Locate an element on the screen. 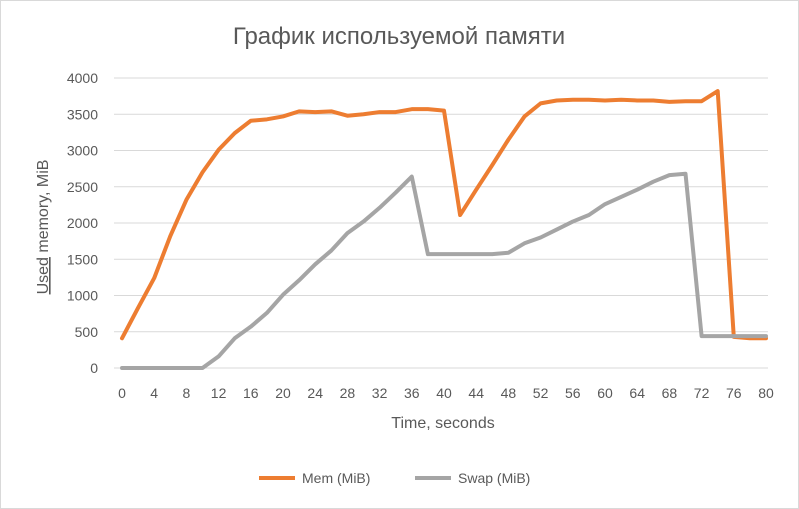  x-tick-label: 48 is located at coordinates (509, 393).